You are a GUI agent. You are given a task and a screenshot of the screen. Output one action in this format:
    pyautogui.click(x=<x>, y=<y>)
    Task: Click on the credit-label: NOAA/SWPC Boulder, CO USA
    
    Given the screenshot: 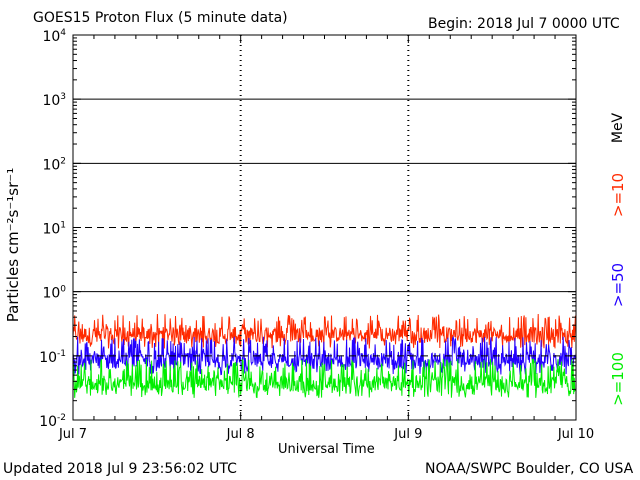 What is the action you would take?
    pyautogui.click(x=529, y=469)
    